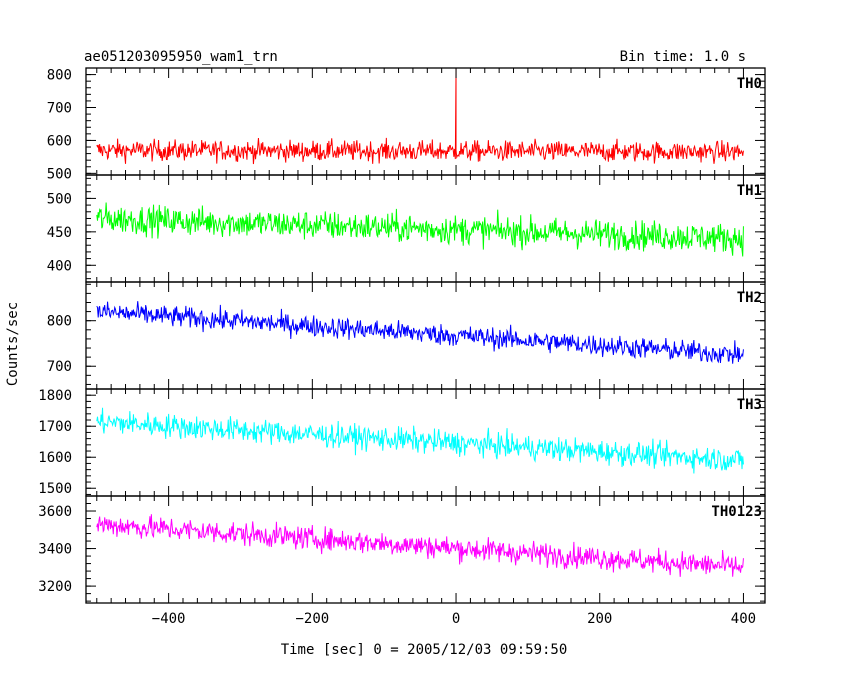  What do you see at coordinates (59, 233) in the screenshot?
I see `y-tick-label: 450` at bounding box center [59, 233].